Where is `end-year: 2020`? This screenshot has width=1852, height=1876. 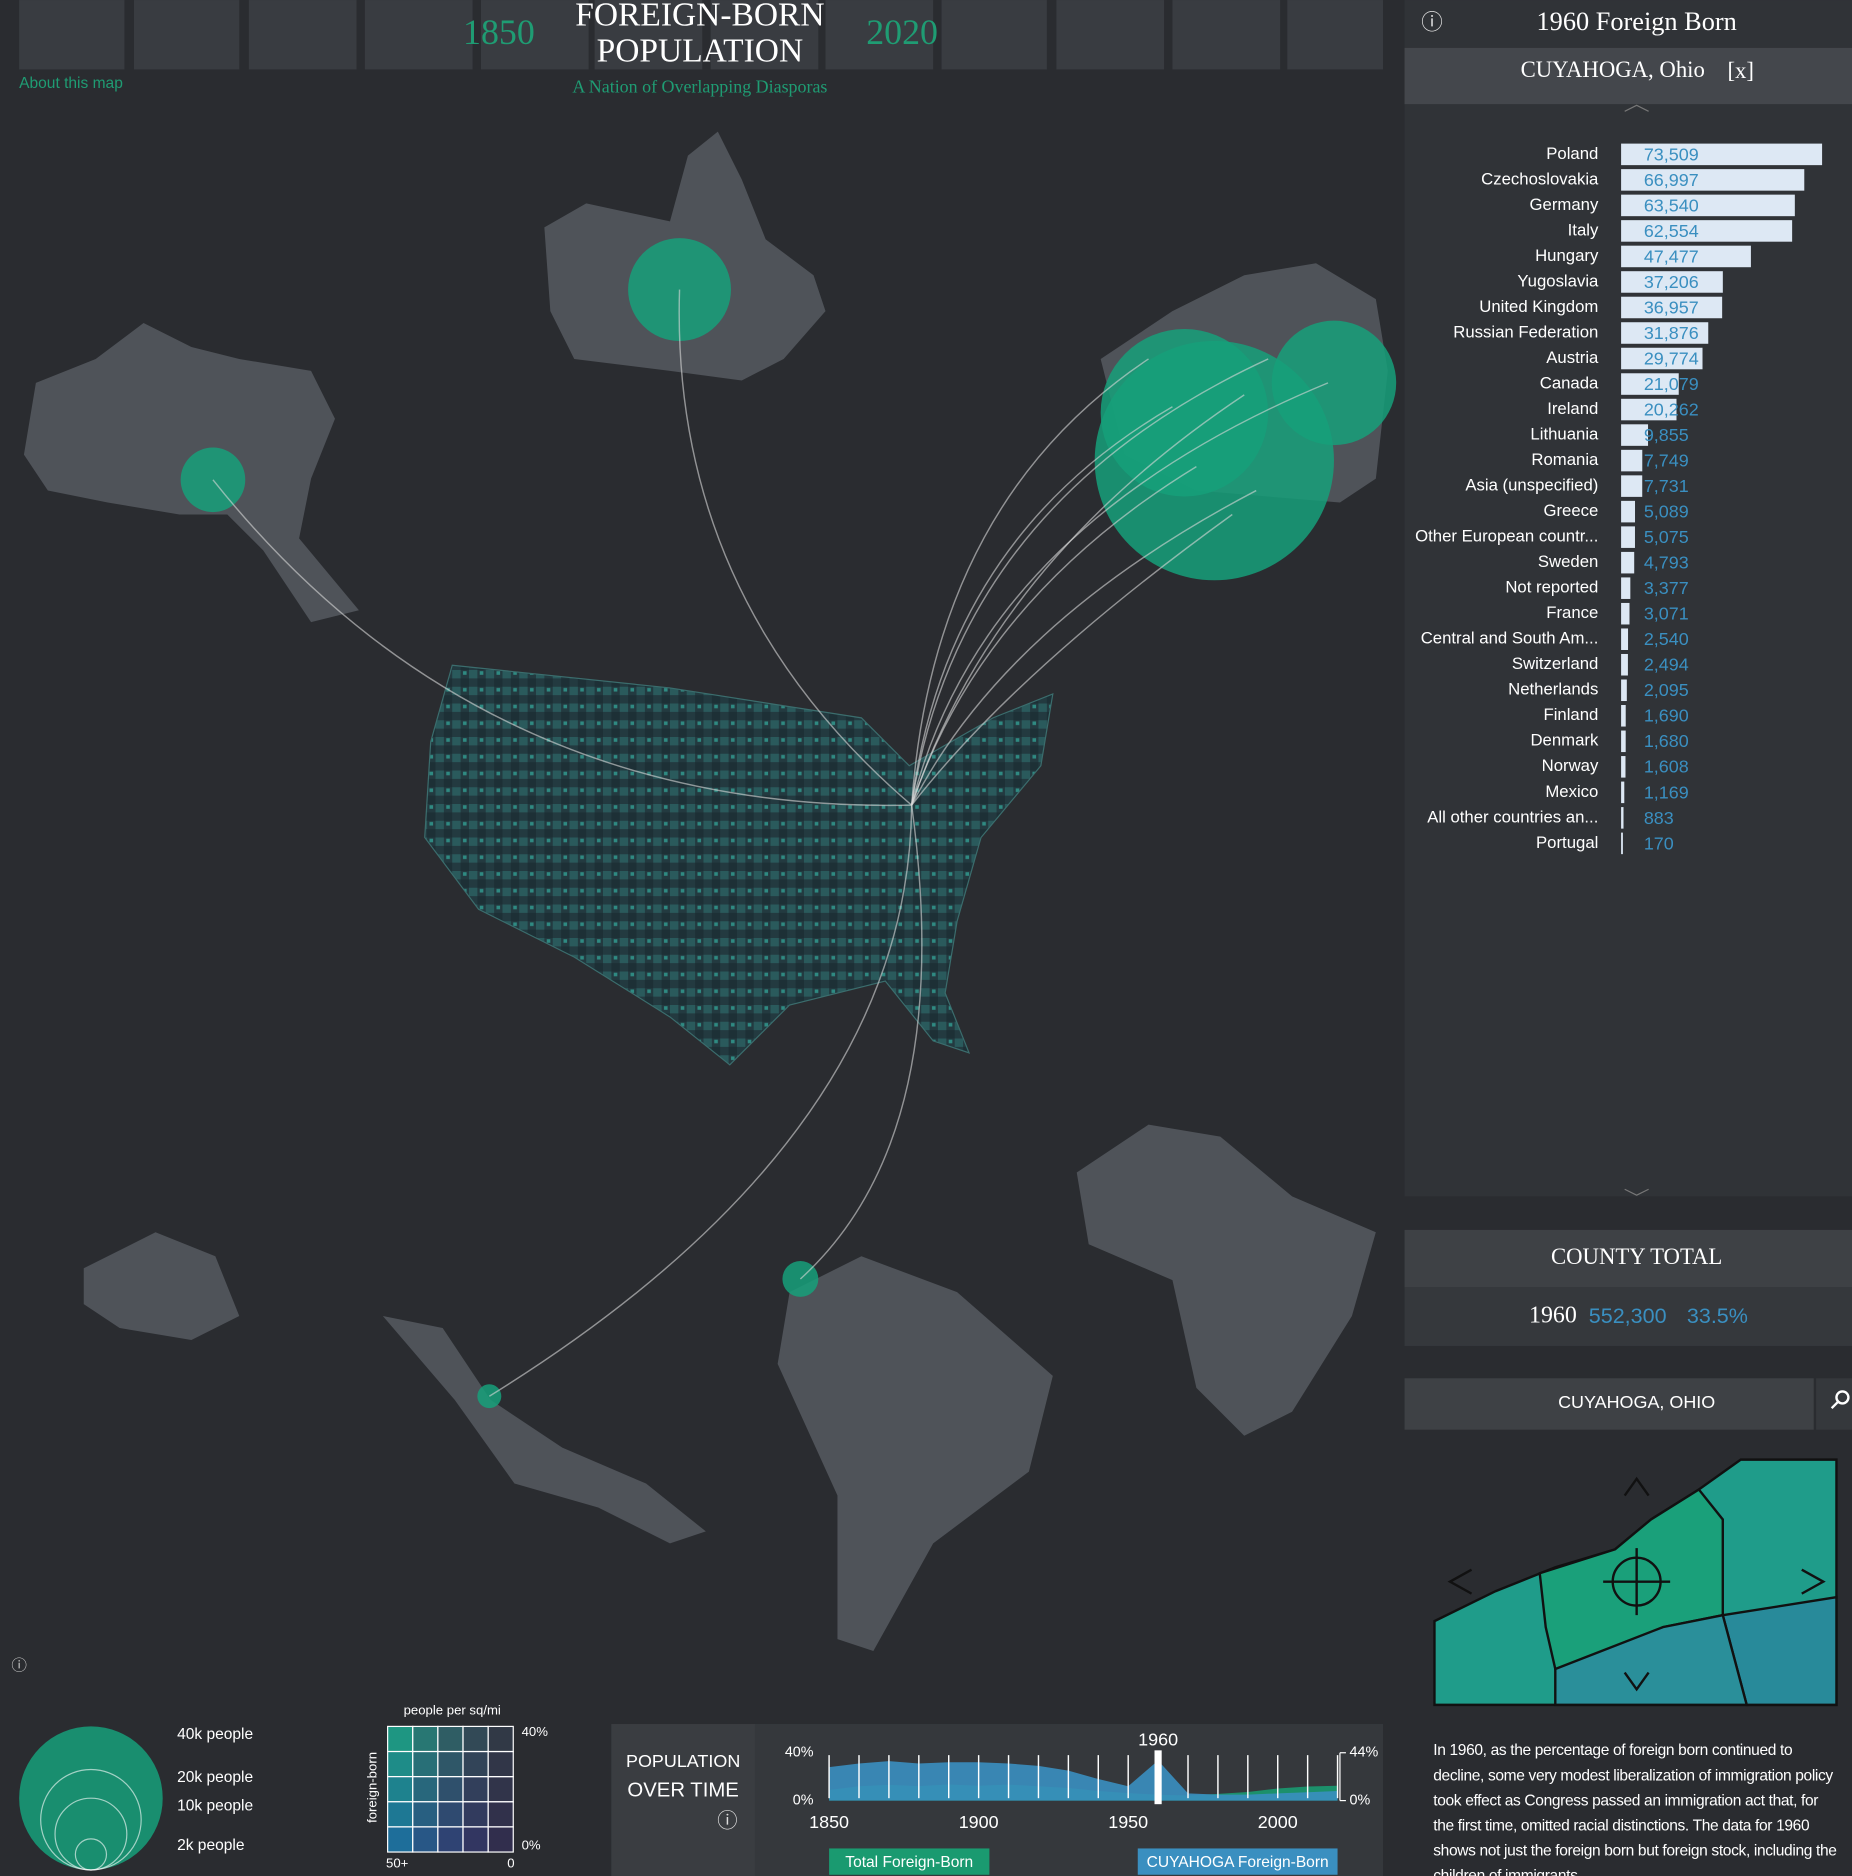 end-year: 2020 is located at coordinates (902, 32).